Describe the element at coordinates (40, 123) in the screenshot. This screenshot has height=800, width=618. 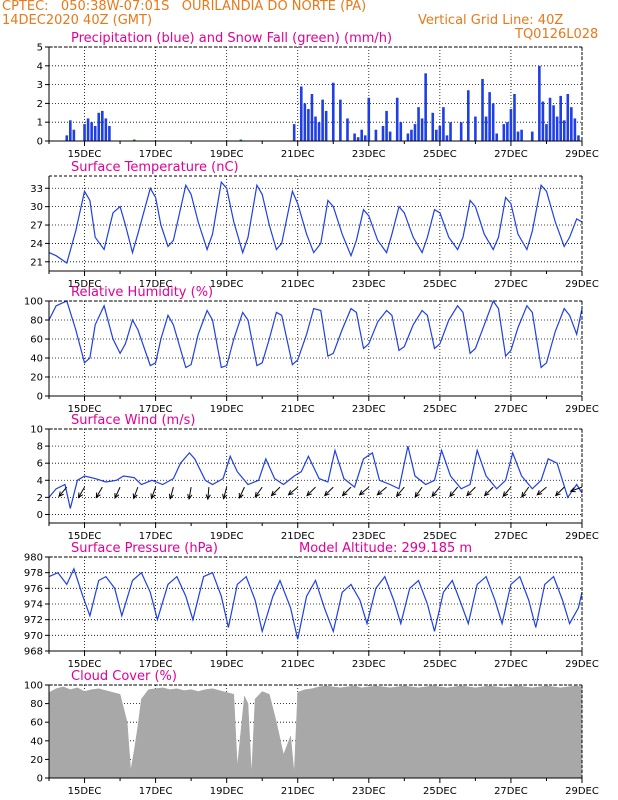
I see `y-tick-label: 1` at that location.